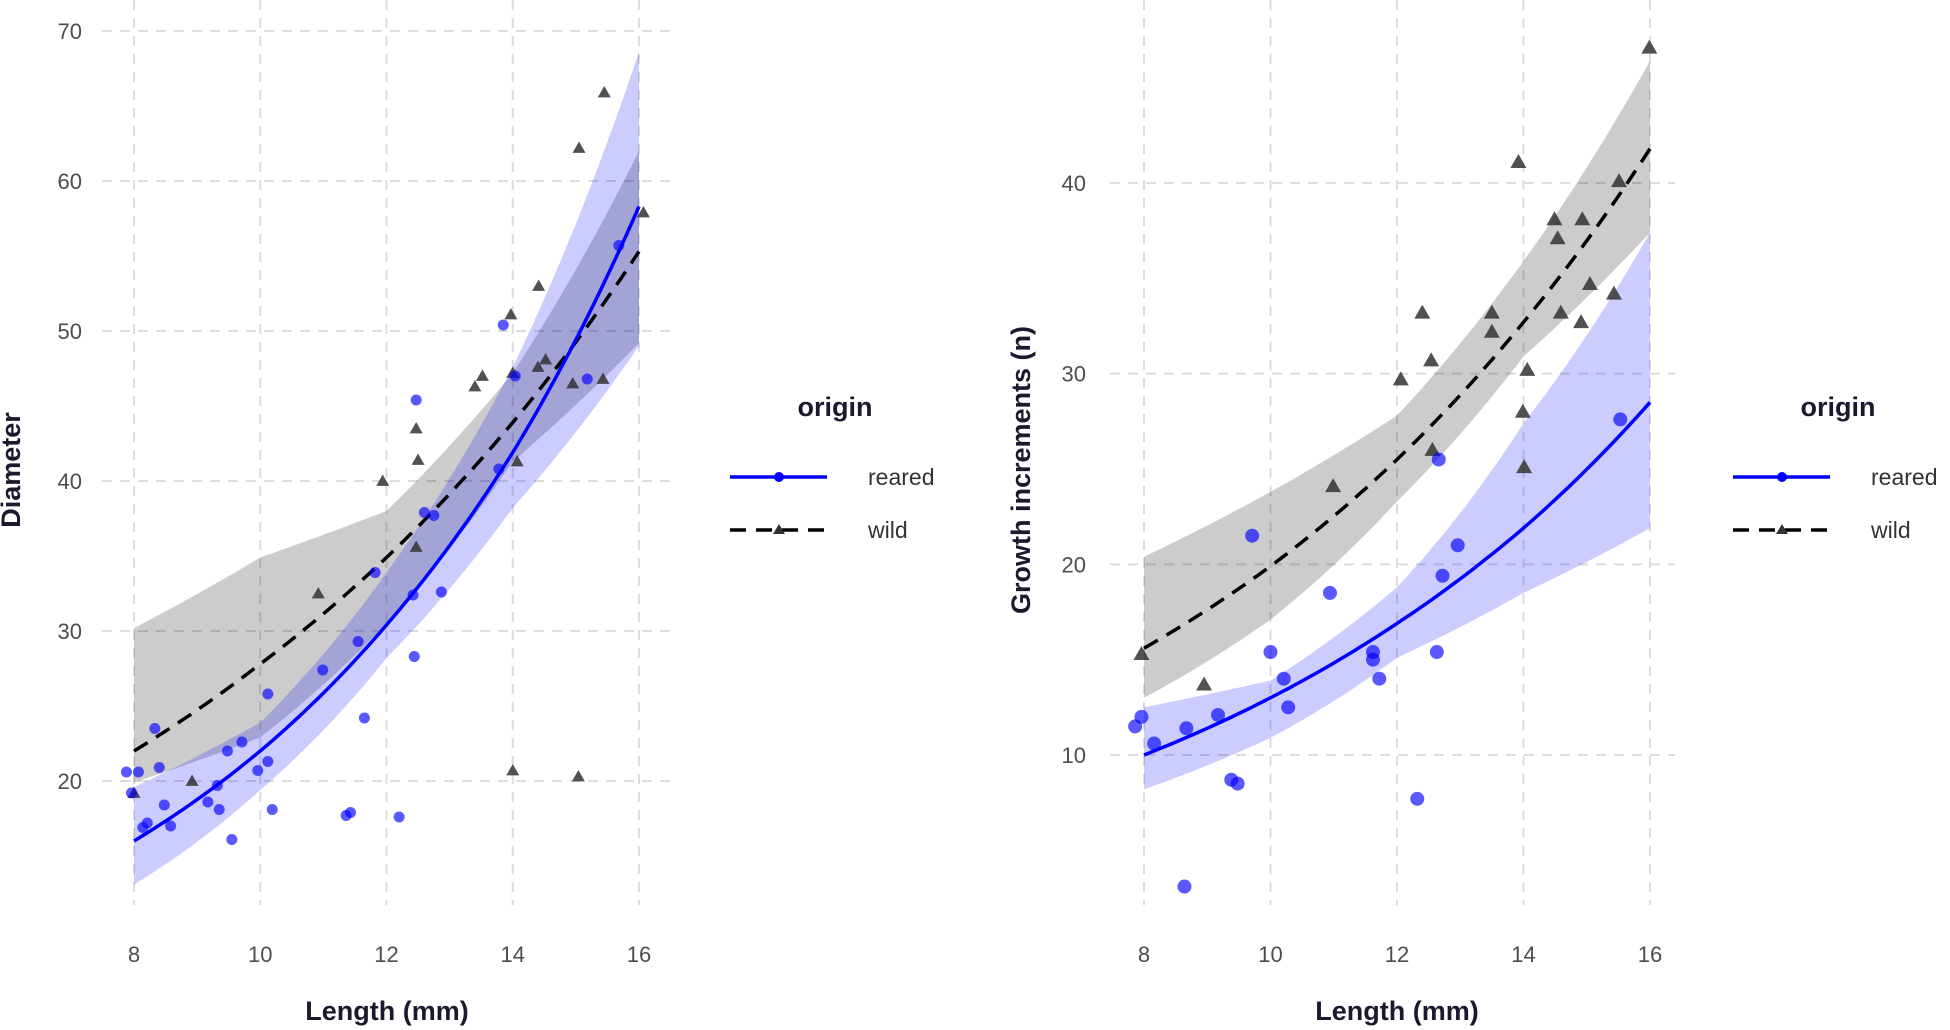 The width and height of the screenshot is (1950, 1030). Describe the element at coordinates (70, 481) in the screenshot. I see `y-tick-label: 40` at that location.